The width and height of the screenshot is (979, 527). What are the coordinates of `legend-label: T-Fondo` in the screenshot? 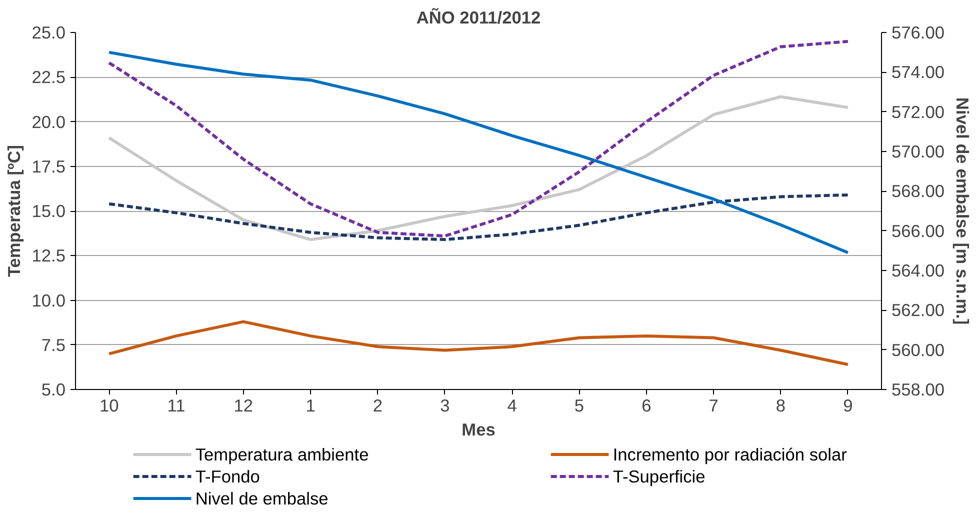 It's located at (227, 476).